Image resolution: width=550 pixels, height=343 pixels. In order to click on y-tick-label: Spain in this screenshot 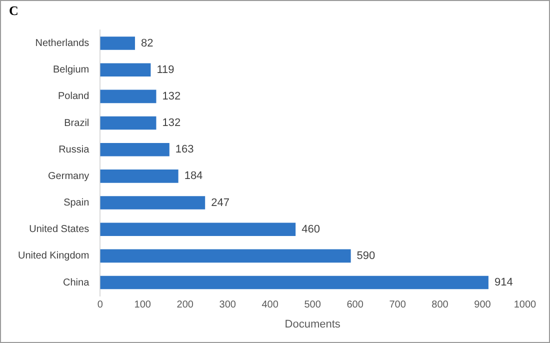, I will do `click(77, 203)`.